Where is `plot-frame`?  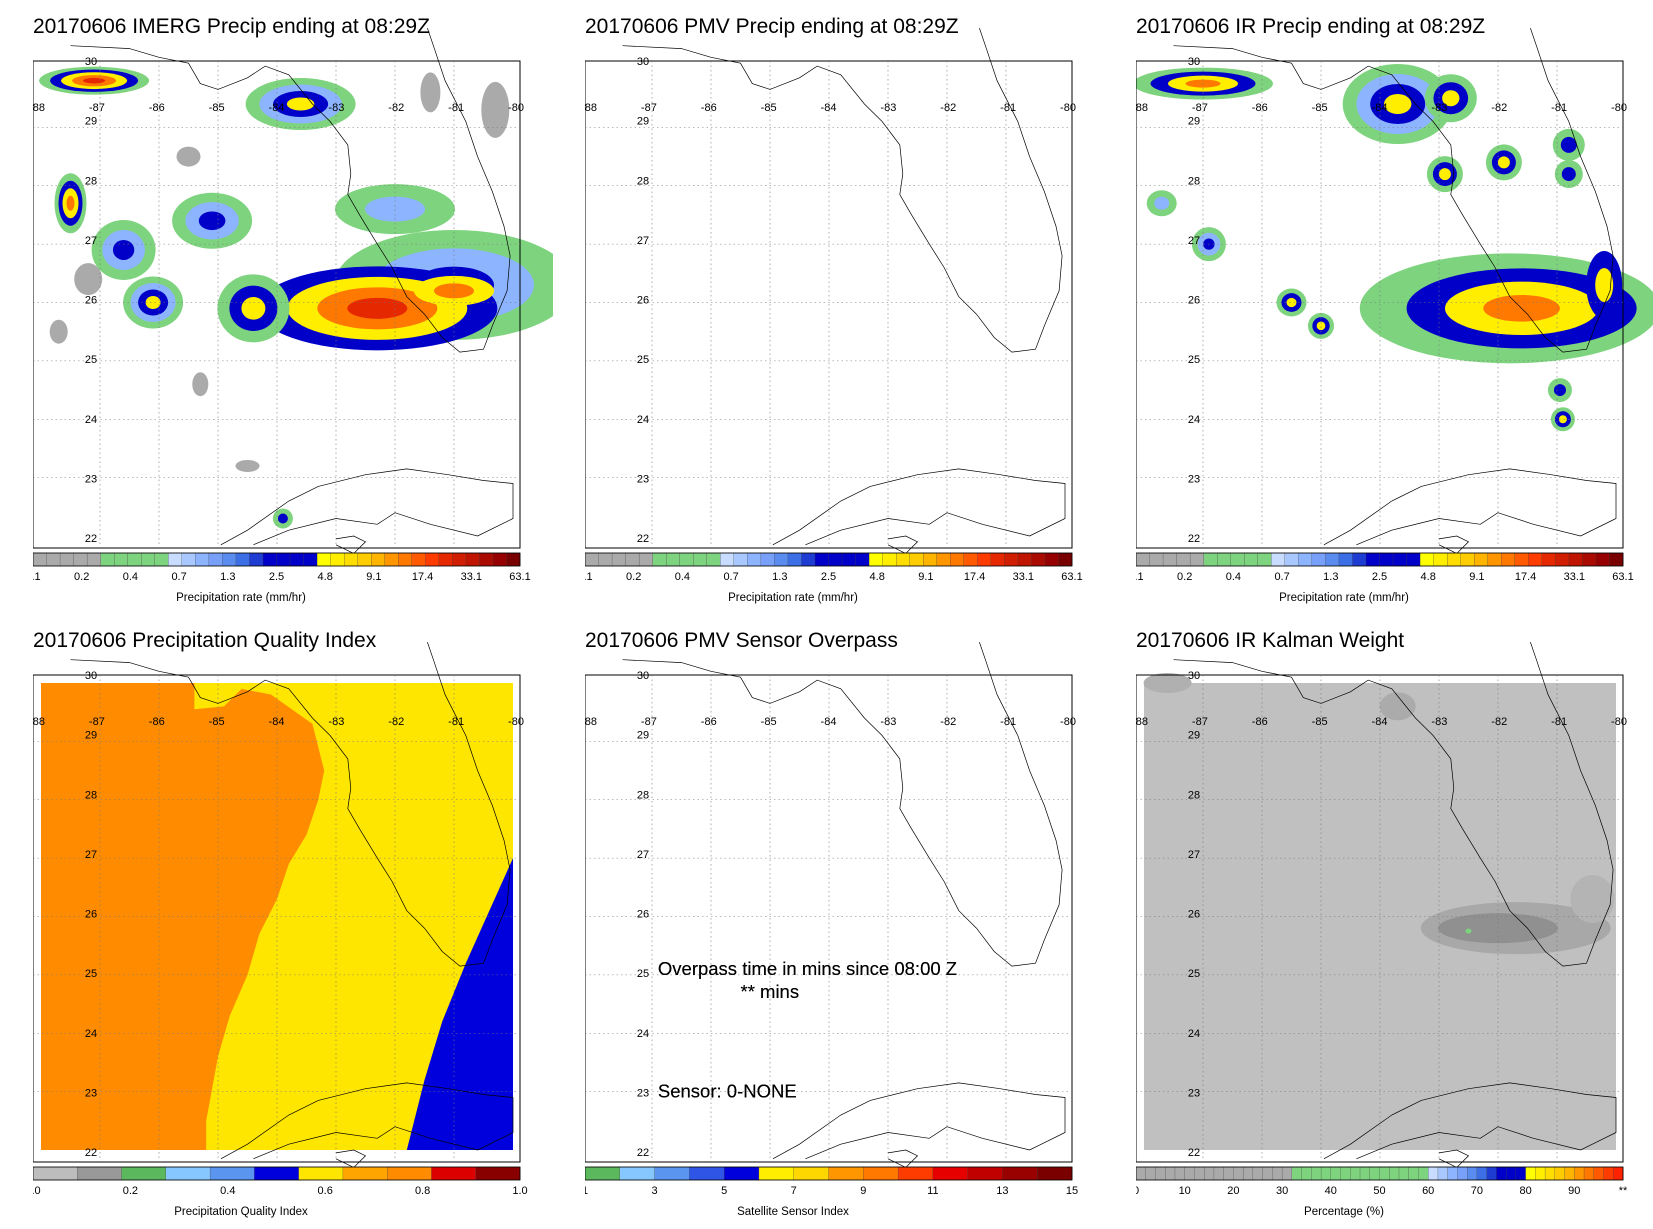 plot-frame is located at coordinates (277, 918).